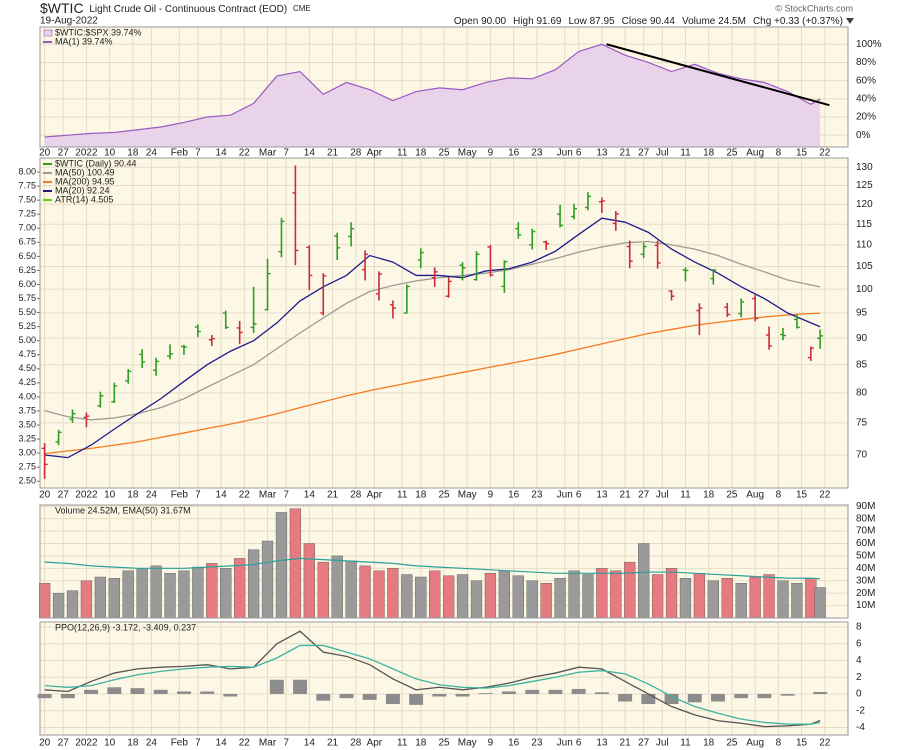  What do you see at coordinates (865, 556) in the screenshot?
I see `y-tick-label: 50M` at bounding box center [865, 556].